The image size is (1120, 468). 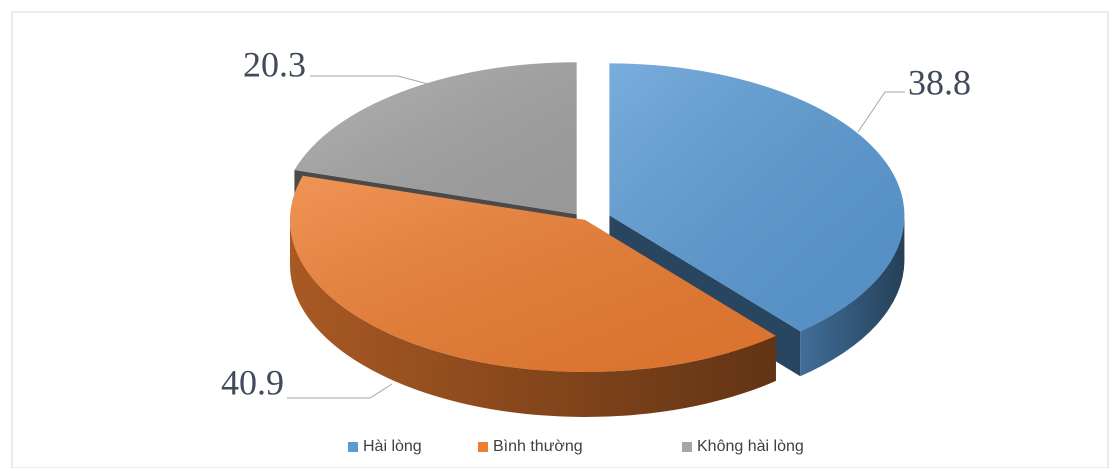 I want to click on legend-label: Không hài lòng, so click(x=750, y=446).